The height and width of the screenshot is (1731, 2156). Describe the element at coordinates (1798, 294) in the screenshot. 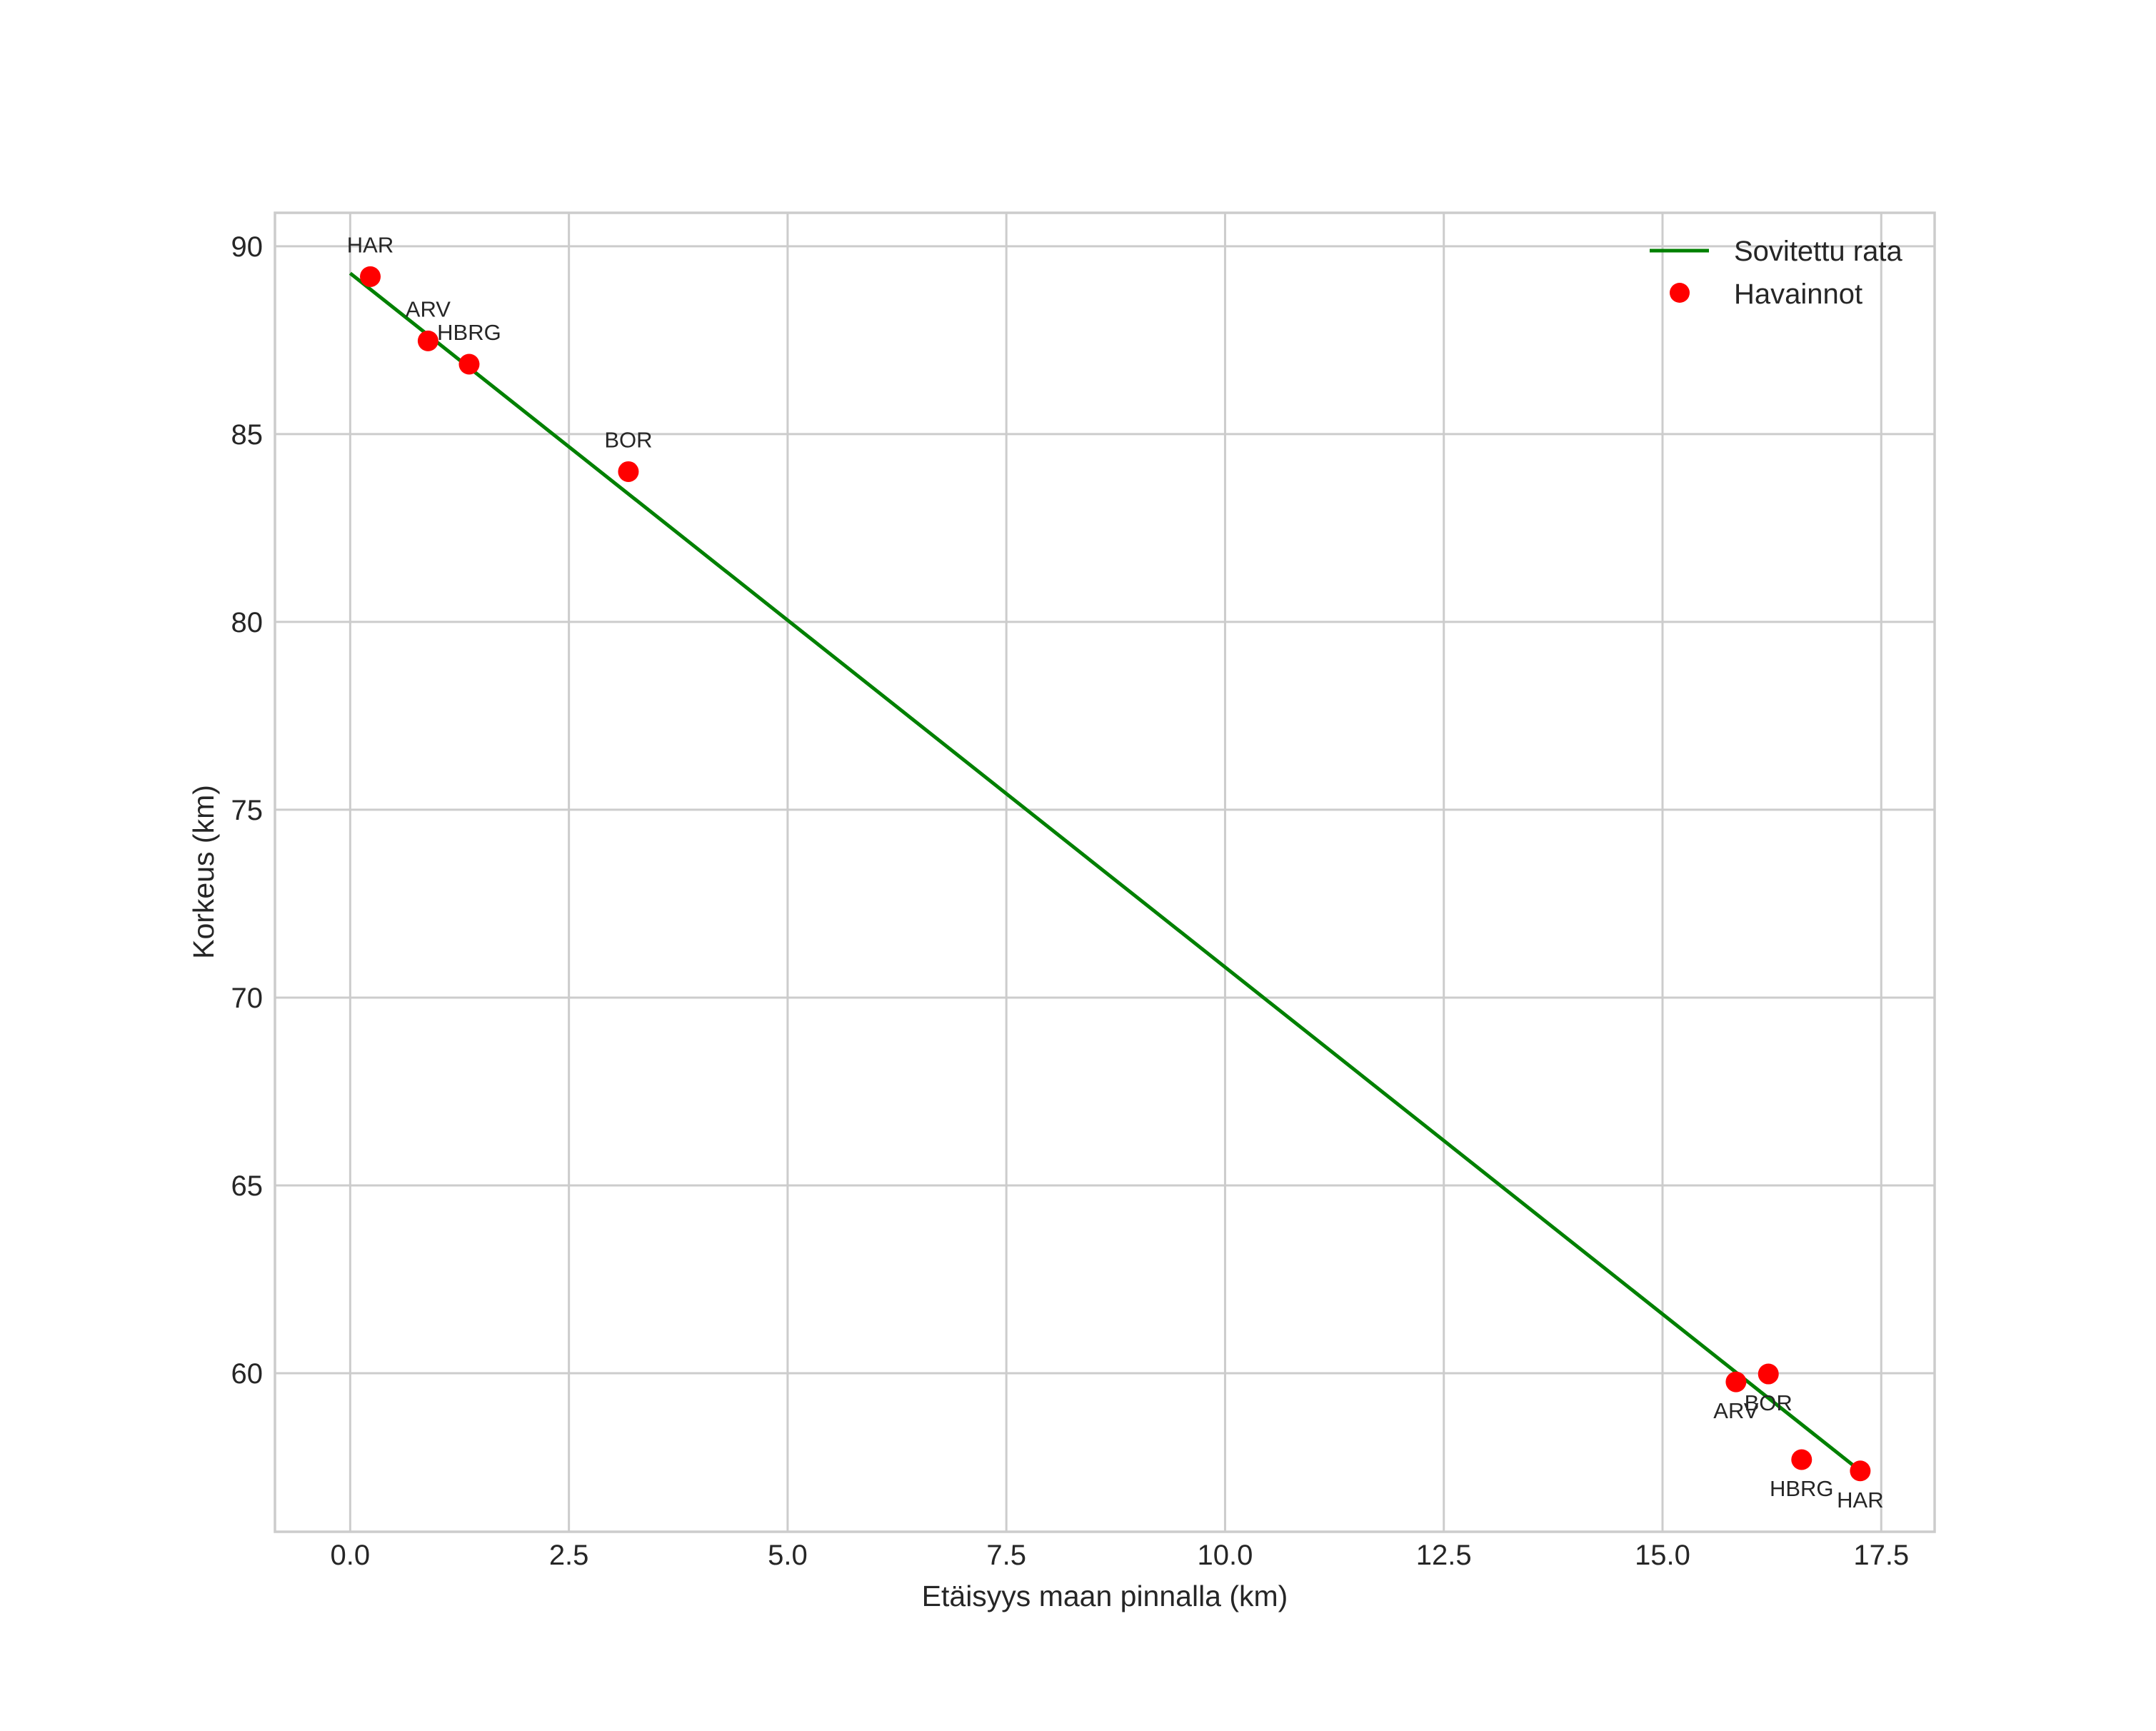

I see `legend-label-observations: Havainnot` at that location.